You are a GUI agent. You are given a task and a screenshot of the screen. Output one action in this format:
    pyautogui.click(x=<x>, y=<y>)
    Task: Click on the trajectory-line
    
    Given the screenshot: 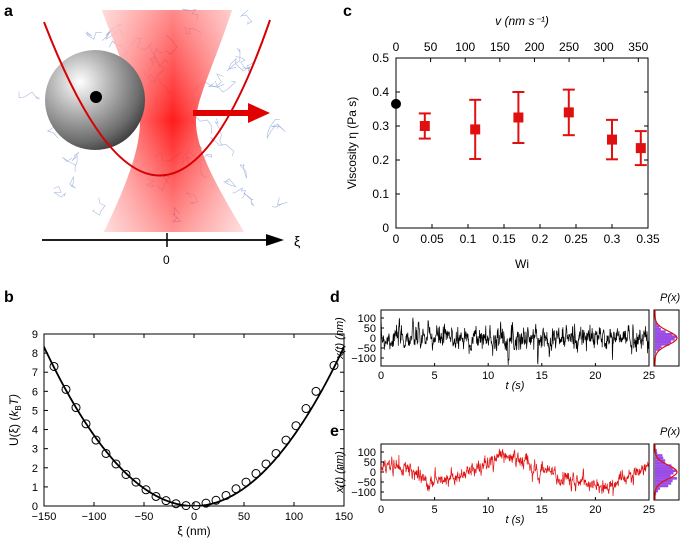 What is the action you would take?
    pyautogui.click(x=515, y=341)
    